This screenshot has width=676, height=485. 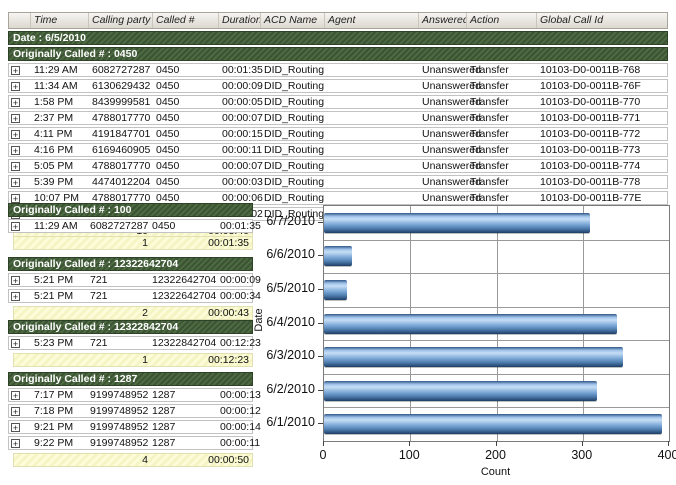 I want to click on table-row: +5:21 PM 721 12322642704 00:00:34, so click(x=134, y=296).